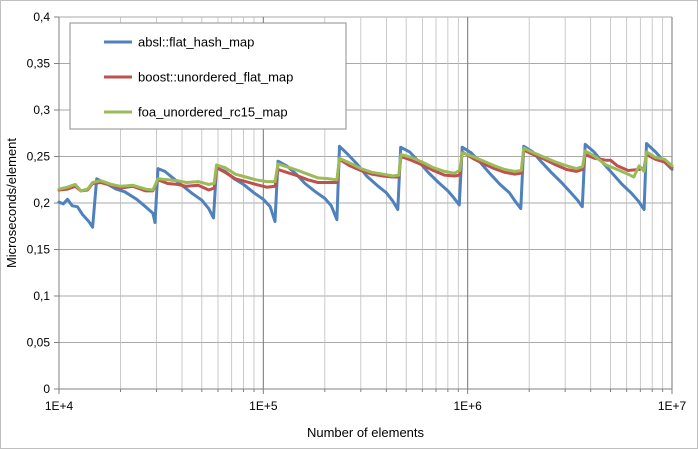  I want to click on x-tick-label: 1E+6, so click(467, 406).